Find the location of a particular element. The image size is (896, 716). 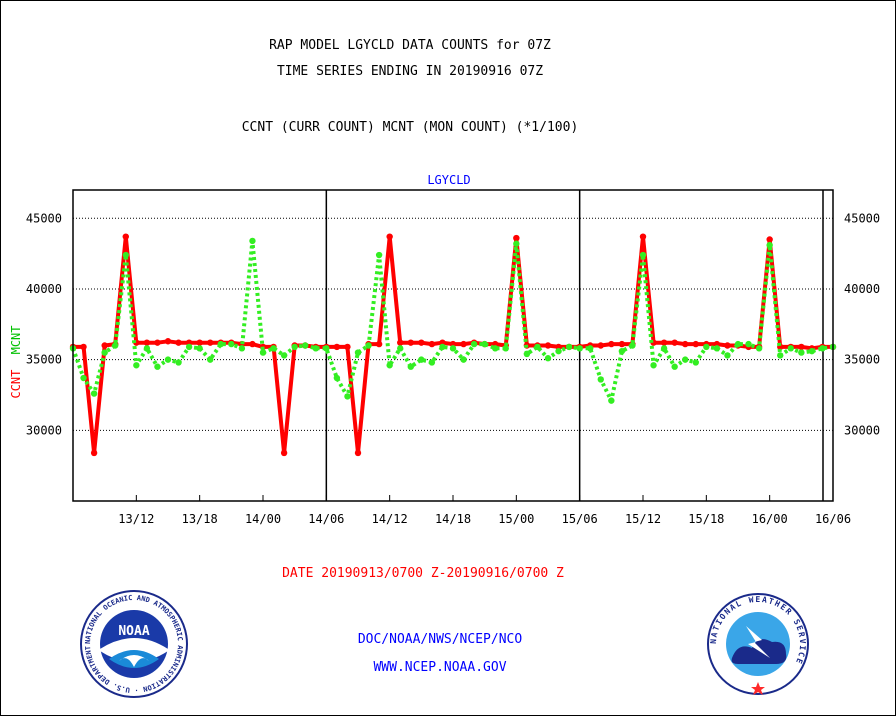

y-tick-label-left: 45000 is located at coordinates (44, 218).